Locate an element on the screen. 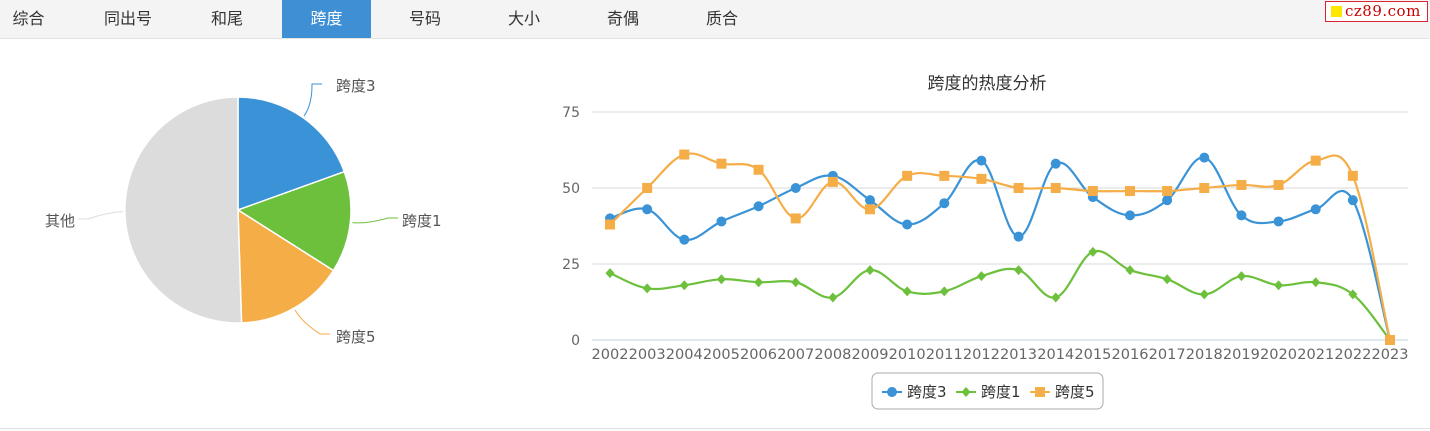 The width and height of the screenshot is (1430, 431). legend-item: 跨度3 is located at coordinates (914, 392).